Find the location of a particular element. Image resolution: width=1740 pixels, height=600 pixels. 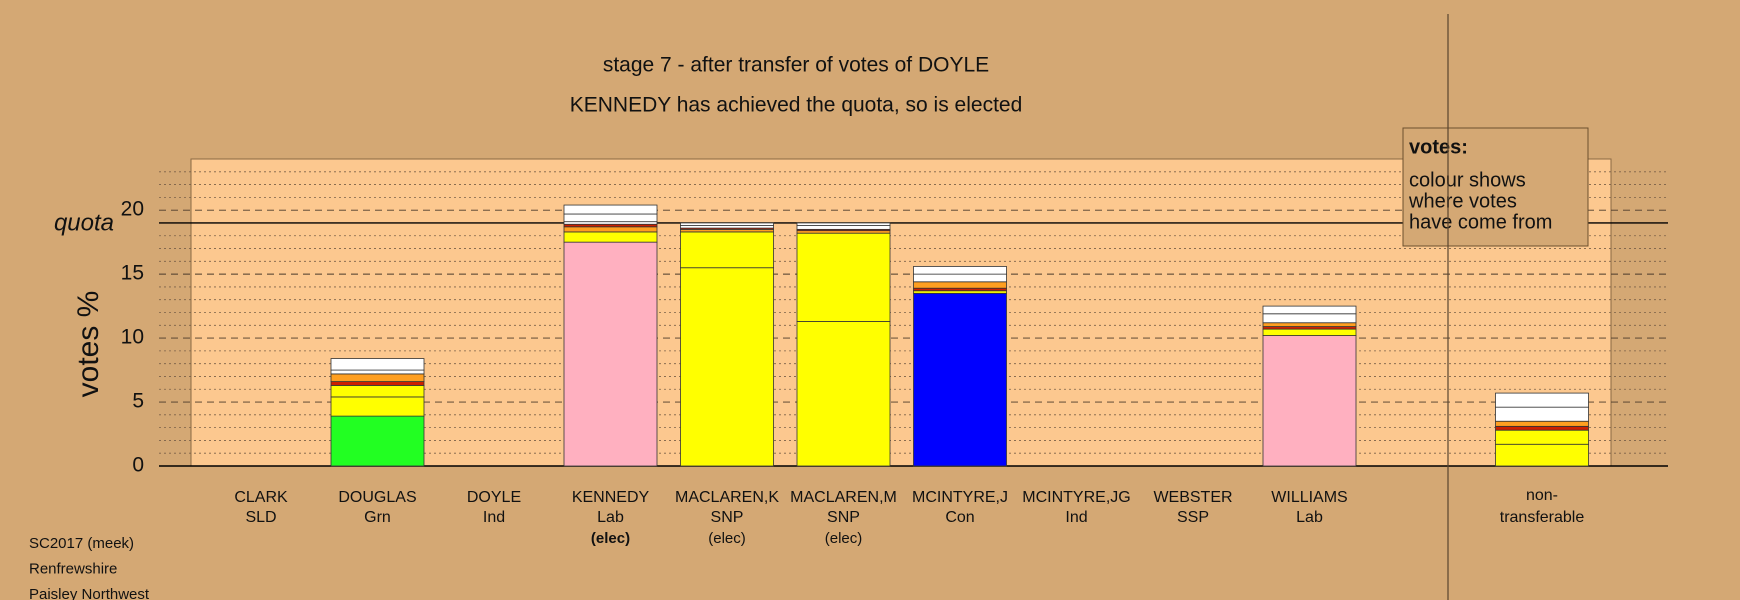

footer-text: SC2017 (meek) is located at coordinates (81, 543).